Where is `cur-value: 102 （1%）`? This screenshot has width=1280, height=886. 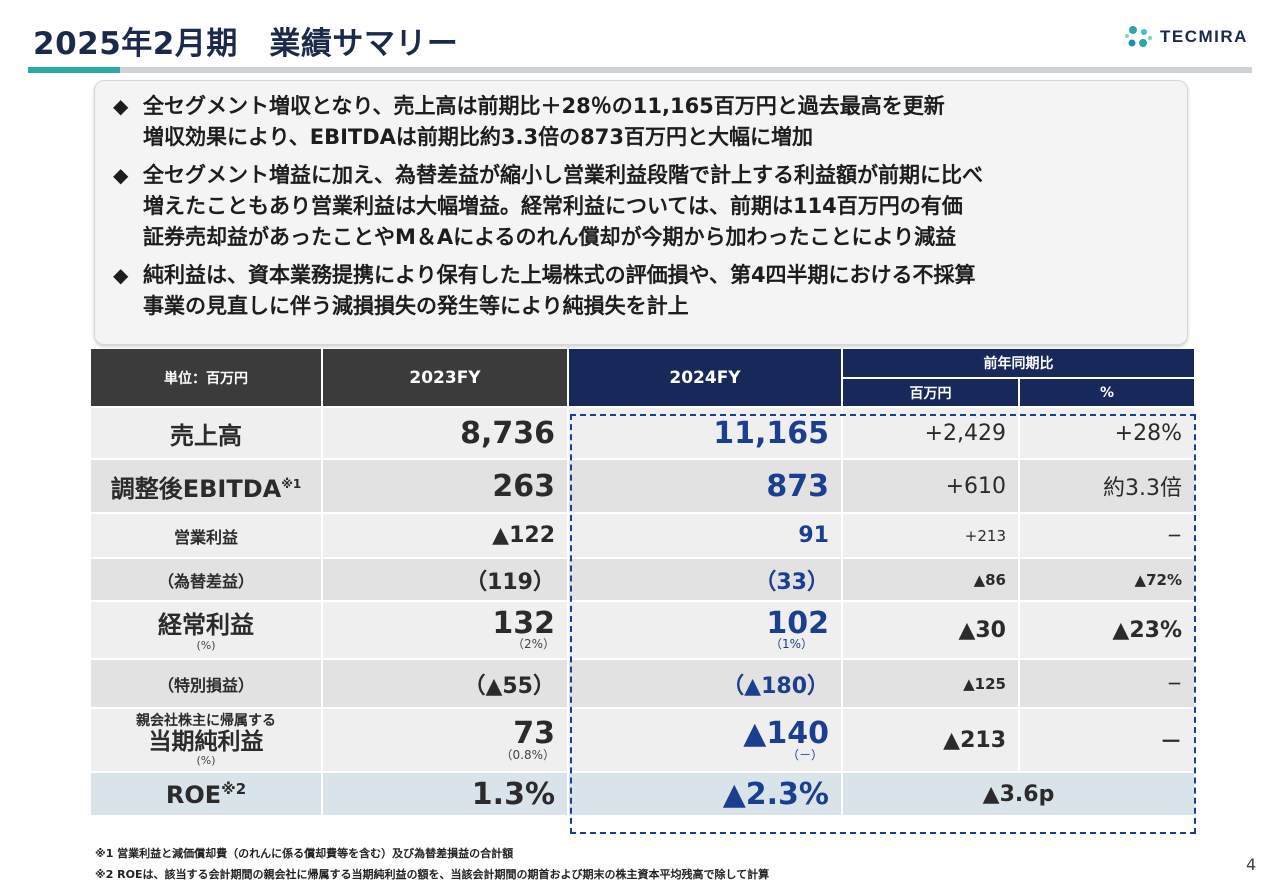
cur-value: 102 （1%） is located at coordinates (706, 631).